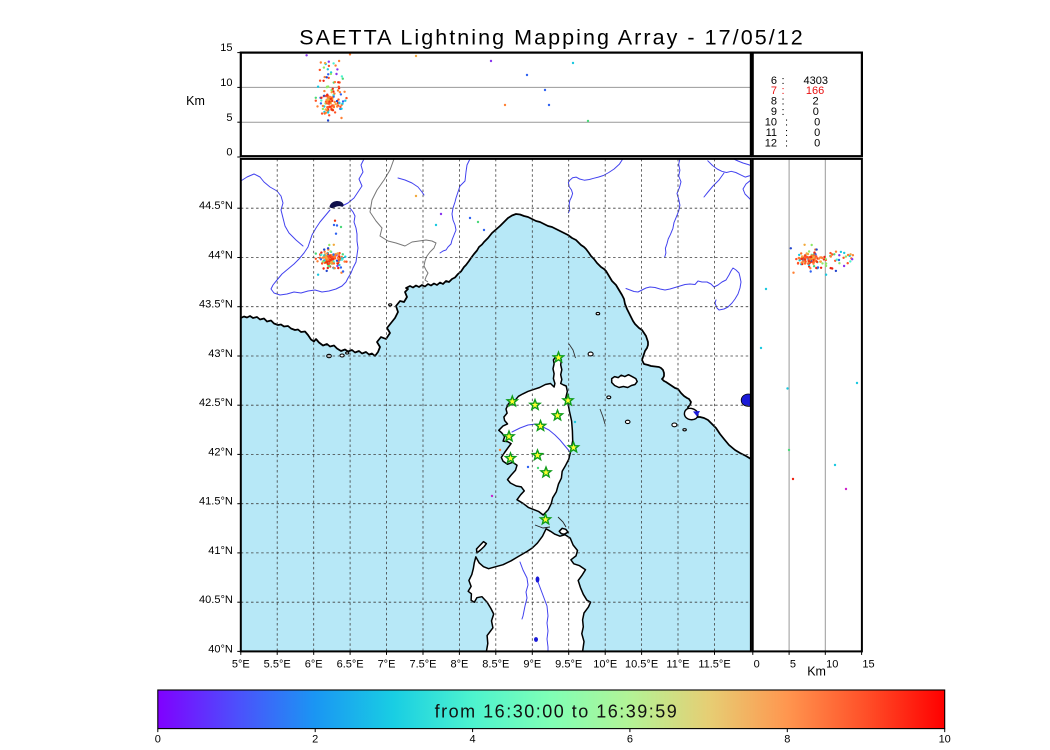 The image size is (1050, 750). I want to click on svg-text: 9.5°E, so click(568, 665).